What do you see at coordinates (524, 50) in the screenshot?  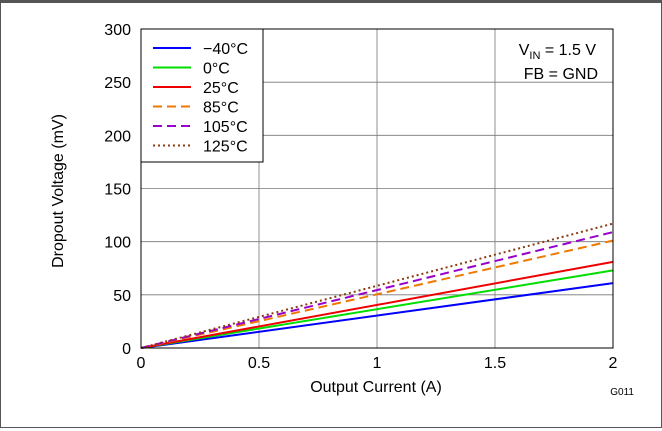 I see `vin-prefix: V` at bounding box center [524, 50].